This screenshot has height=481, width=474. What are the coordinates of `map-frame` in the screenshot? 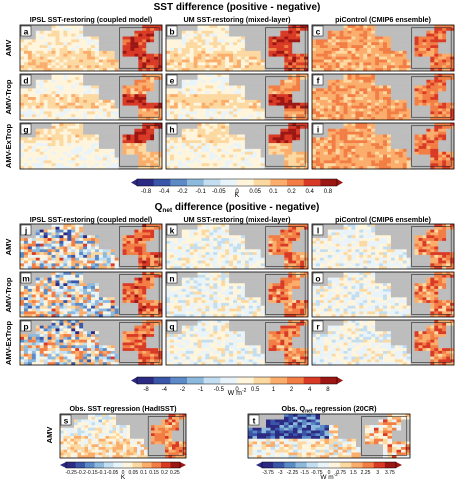 It's located at (91, 48).